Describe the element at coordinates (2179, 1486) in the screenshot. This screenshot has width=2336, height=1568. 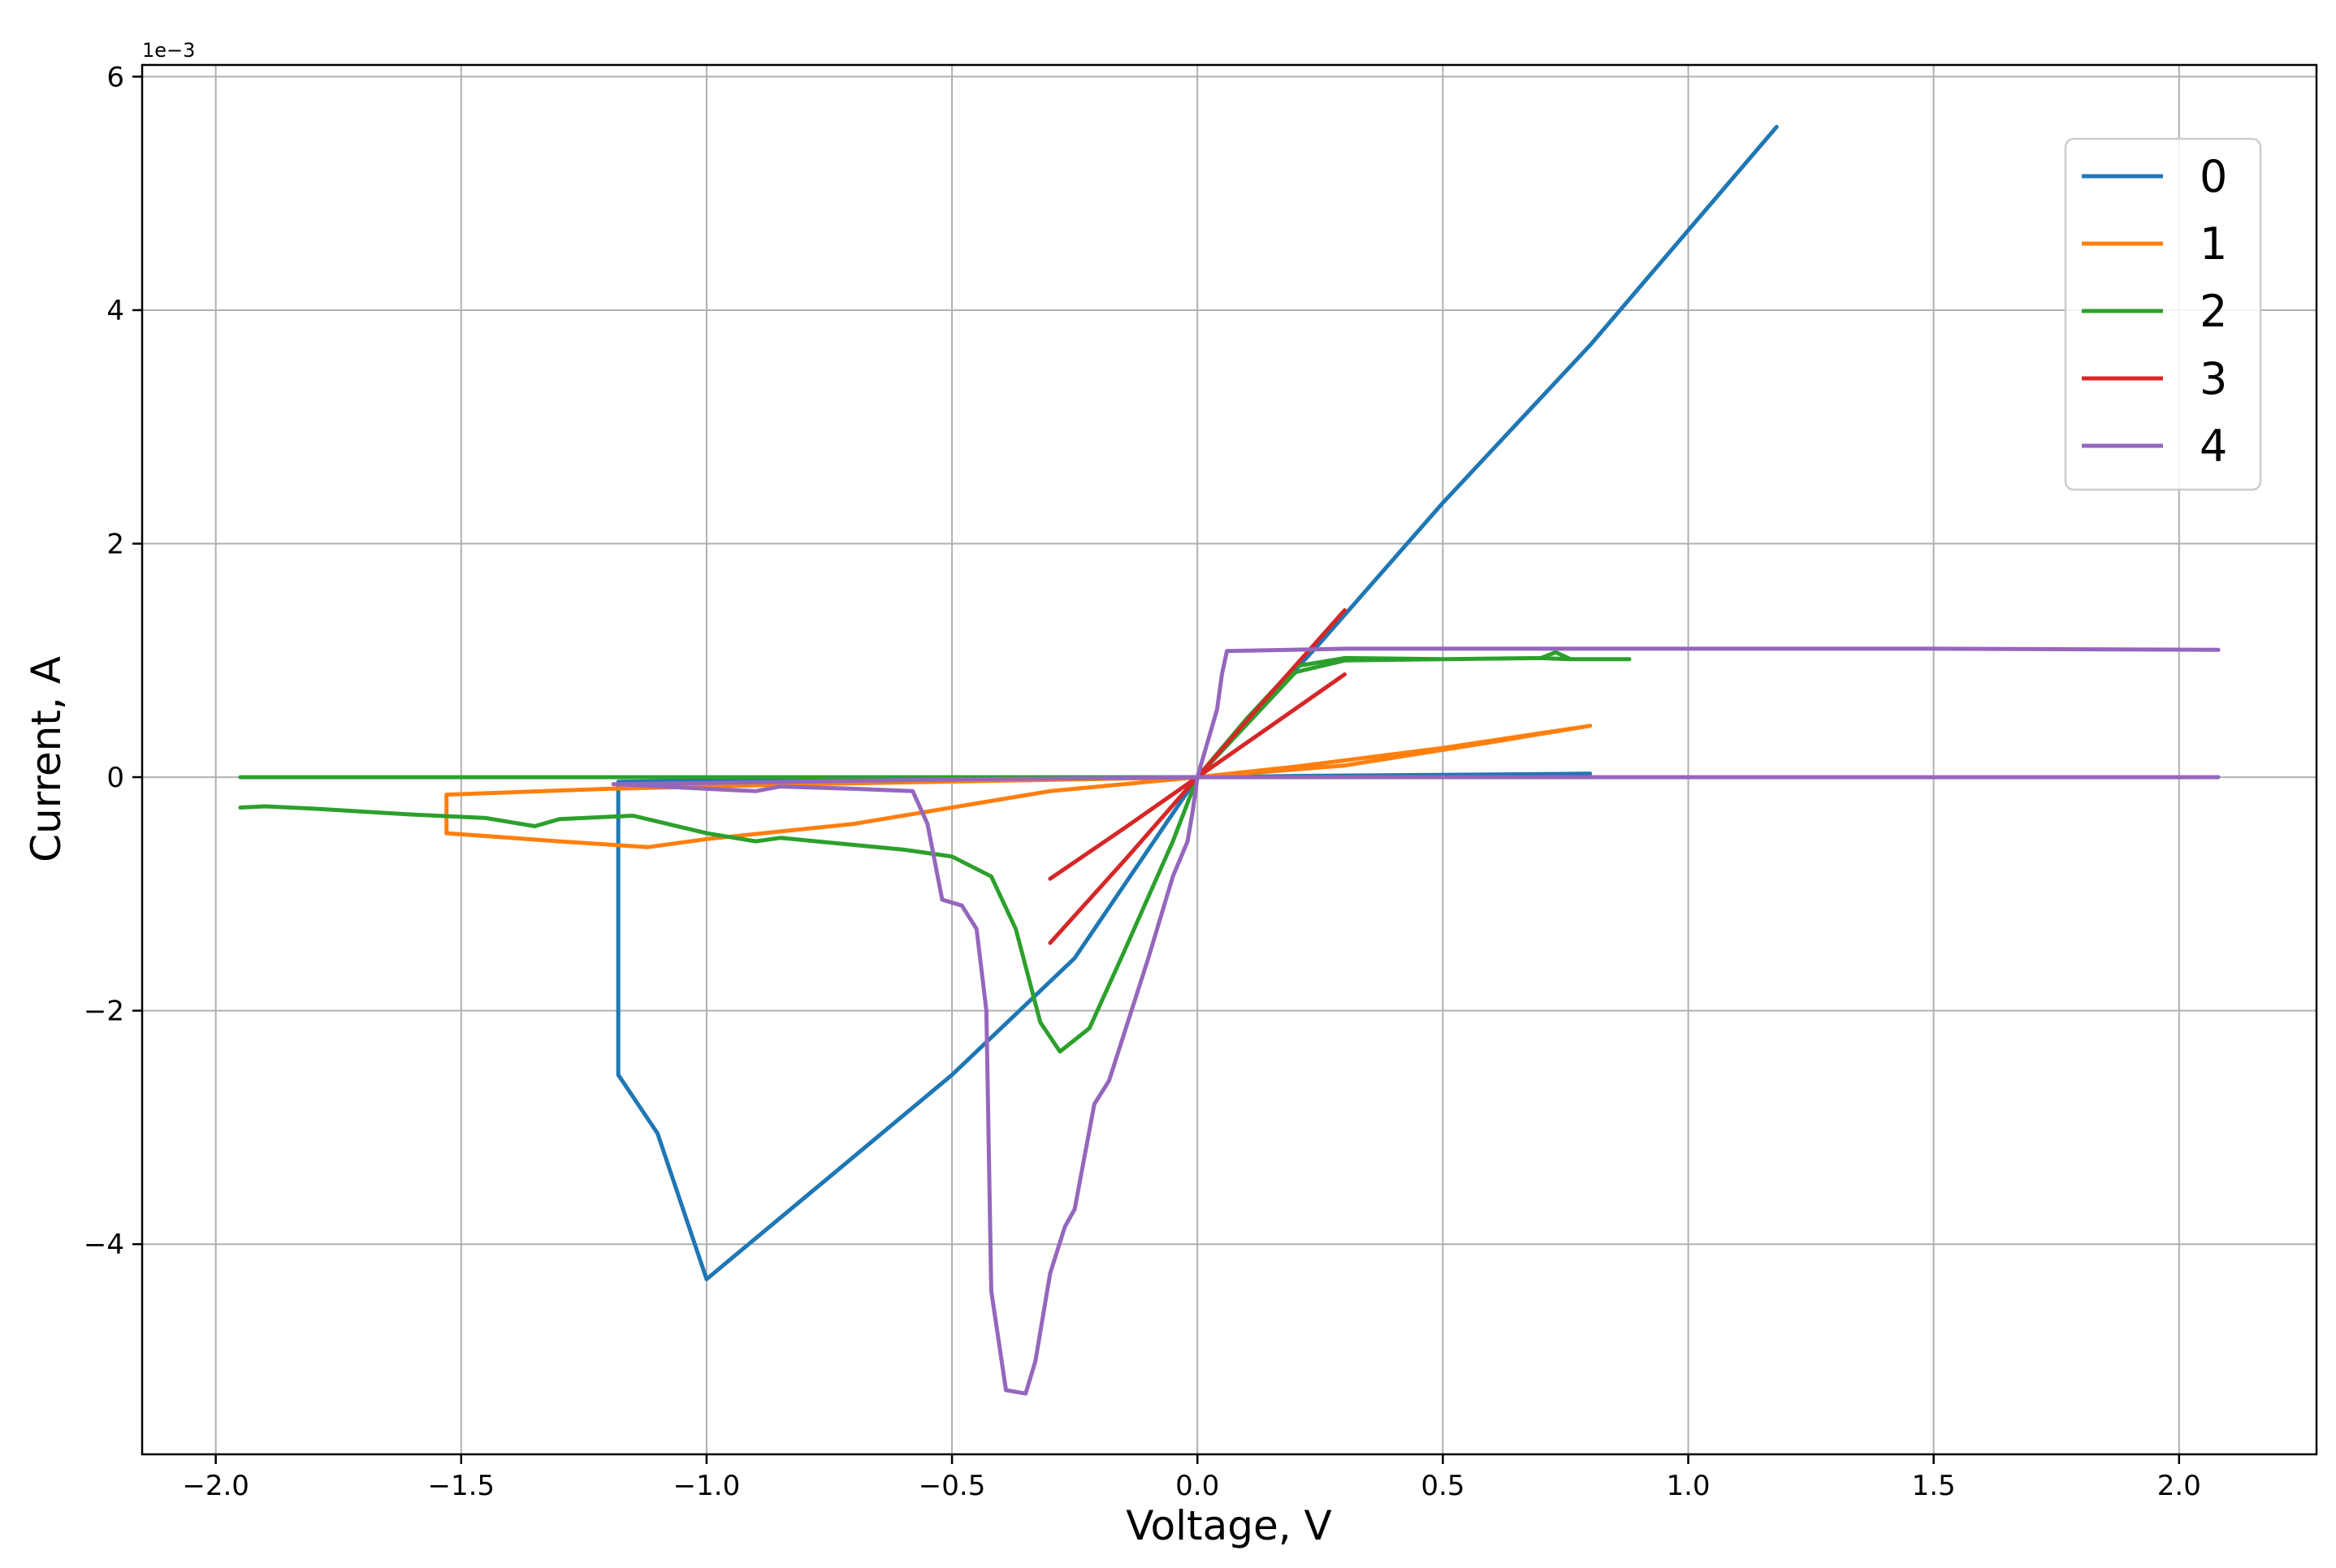
I see `x-tick-label: 2.0` at that location.